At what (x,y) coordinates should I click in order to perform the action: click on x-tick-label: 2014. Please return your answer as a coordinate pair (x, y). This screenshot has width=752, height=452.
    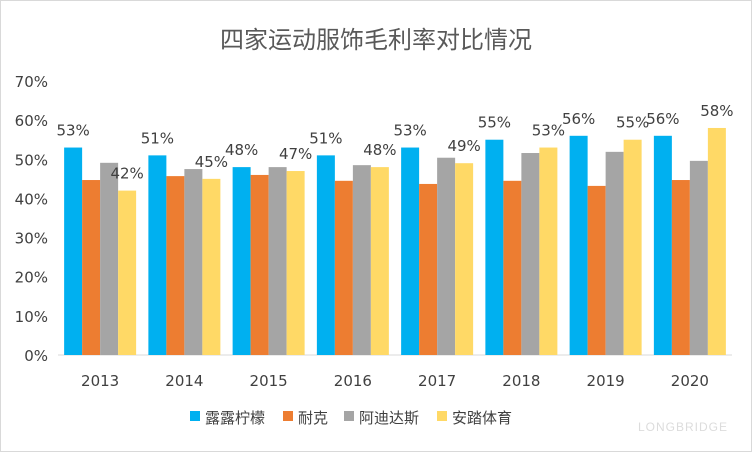
    Looking at the image, I should click on (184, 381).